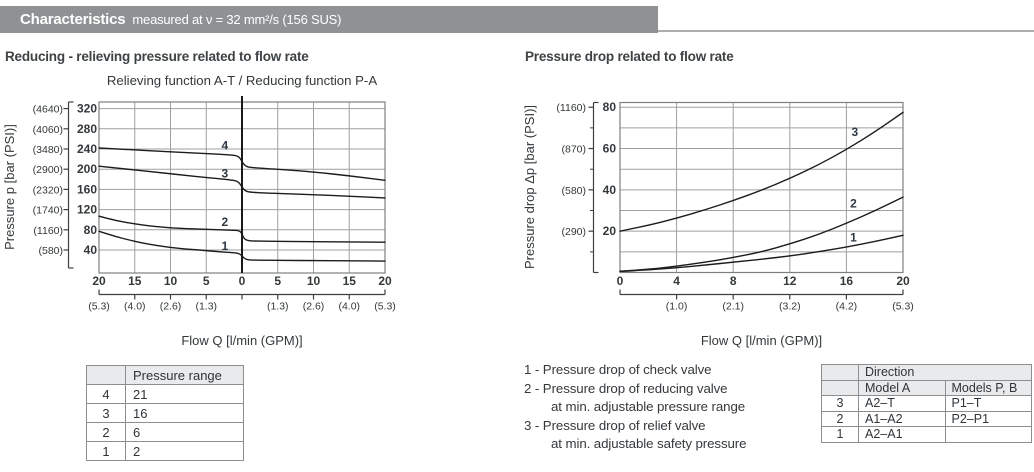 This screenshot has height=472, width=1034. I want to click on y-tick-psi-label: (870), so click(573, 150).